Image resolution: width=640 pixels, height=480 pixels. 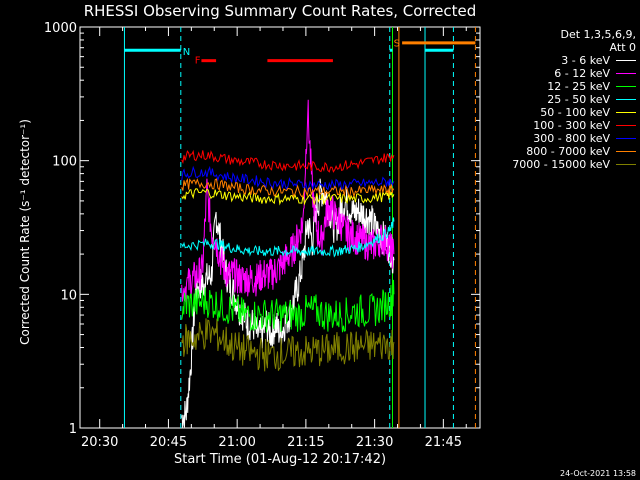 What do you see at coordinates (578, 86) in the screenshot?
I see `legend-entry-label: 12 - 25 keV` at bounding box center [578, 86].